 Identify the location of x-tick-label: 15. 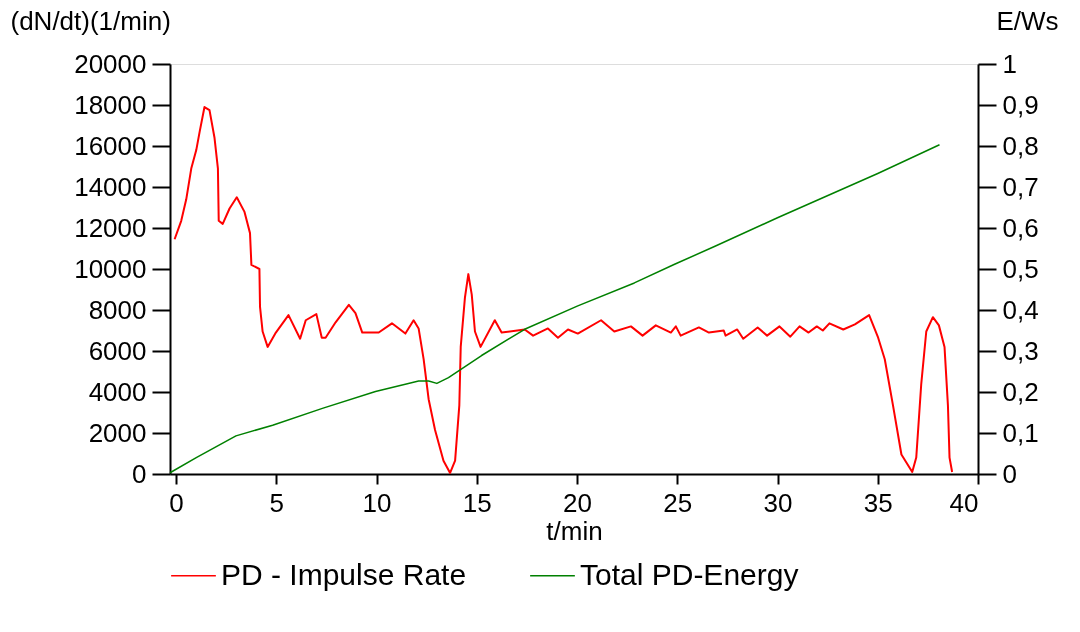
(477, 502).